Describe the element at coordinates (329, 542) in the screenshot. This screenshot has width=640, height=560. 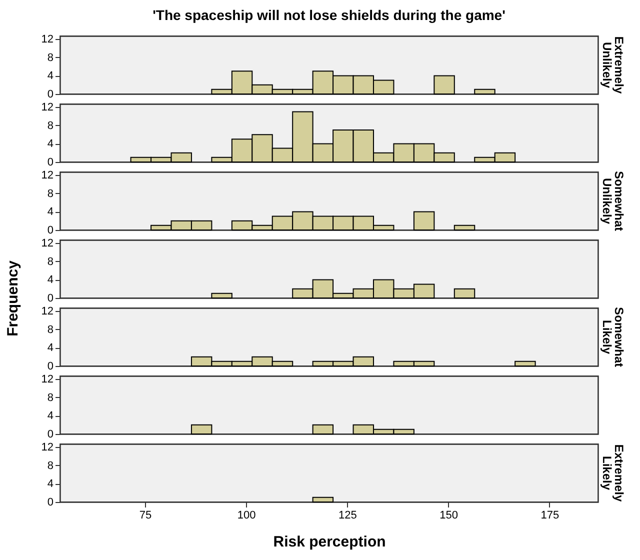
I see `x-axis-title: Risk perception` at that location.